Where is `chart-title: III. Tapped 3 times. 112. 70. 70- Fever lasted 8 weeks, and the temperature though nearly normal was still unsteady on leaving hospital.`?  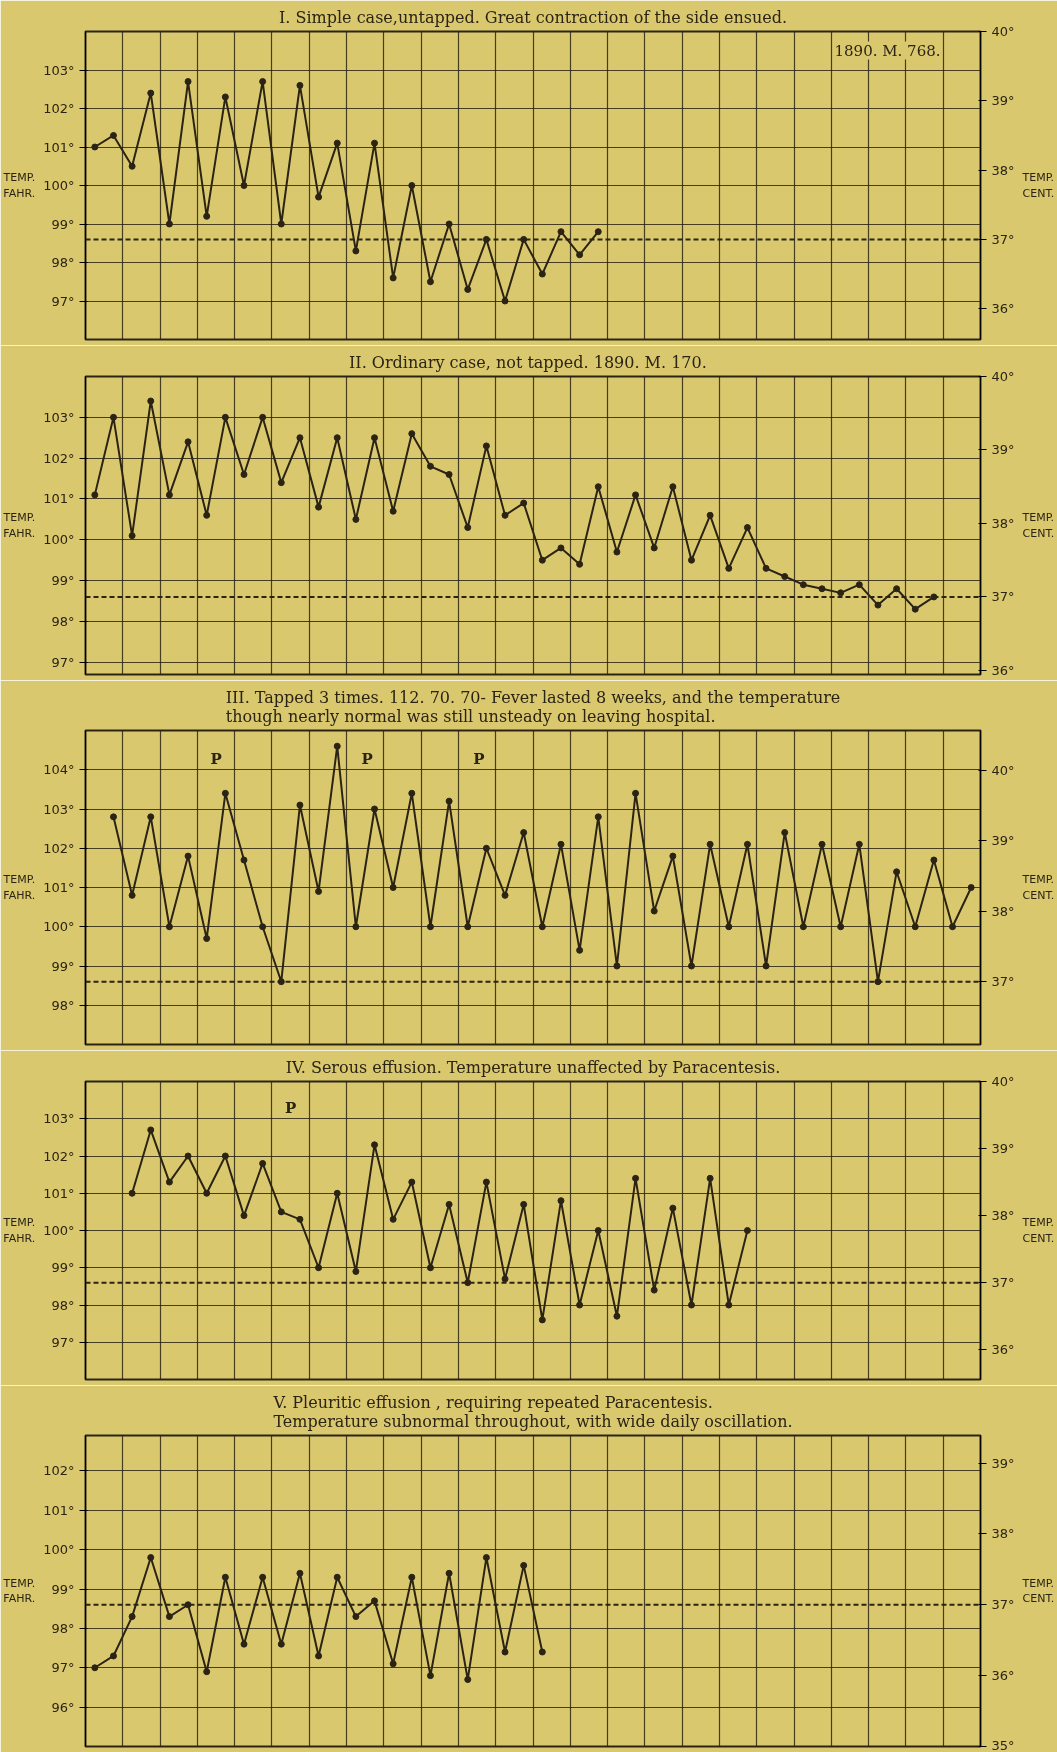 chart-title: III. Tapped 3 times. 112. 70. 70- Fever lasted 8 weeks, and the temperature though nearly normal was still unsteady on leaving hospital. is located at coordinates (533, 706).